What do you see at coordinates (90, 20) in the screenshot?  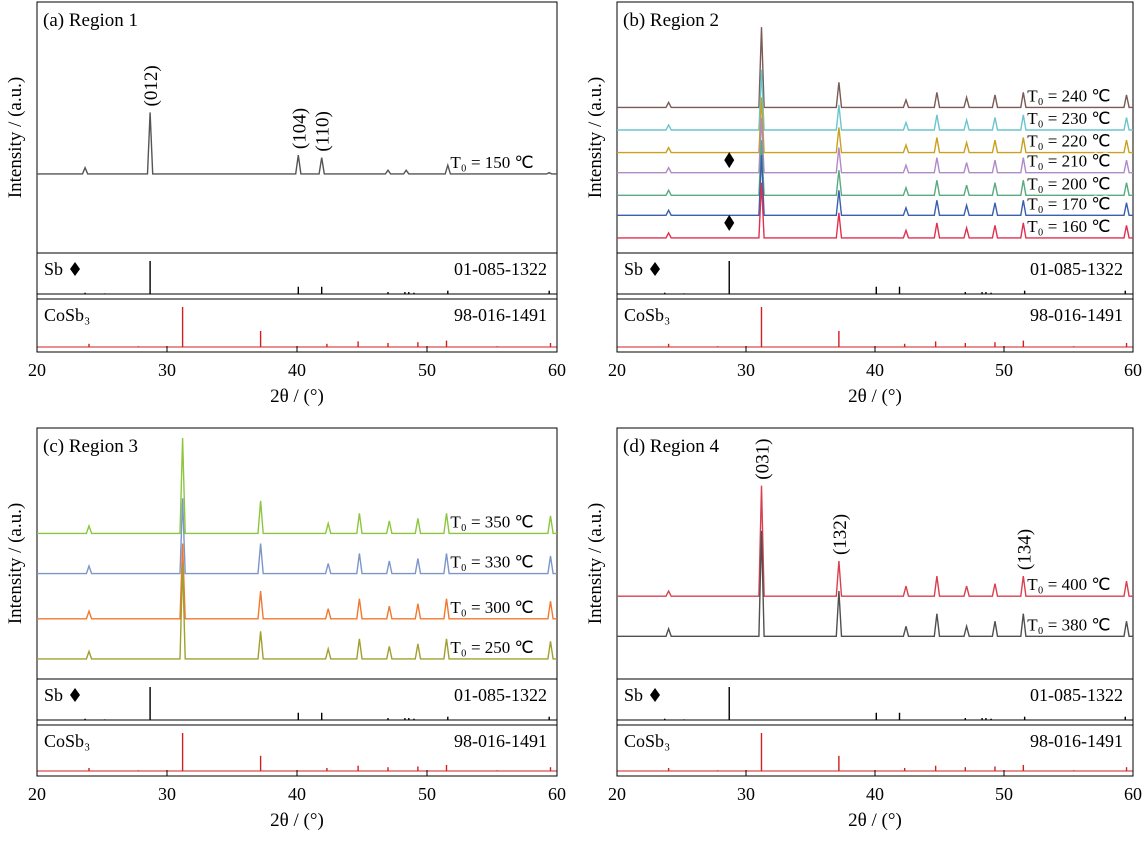 I see `panel-title: (a) Region 1` at bounding box center [90, 20].